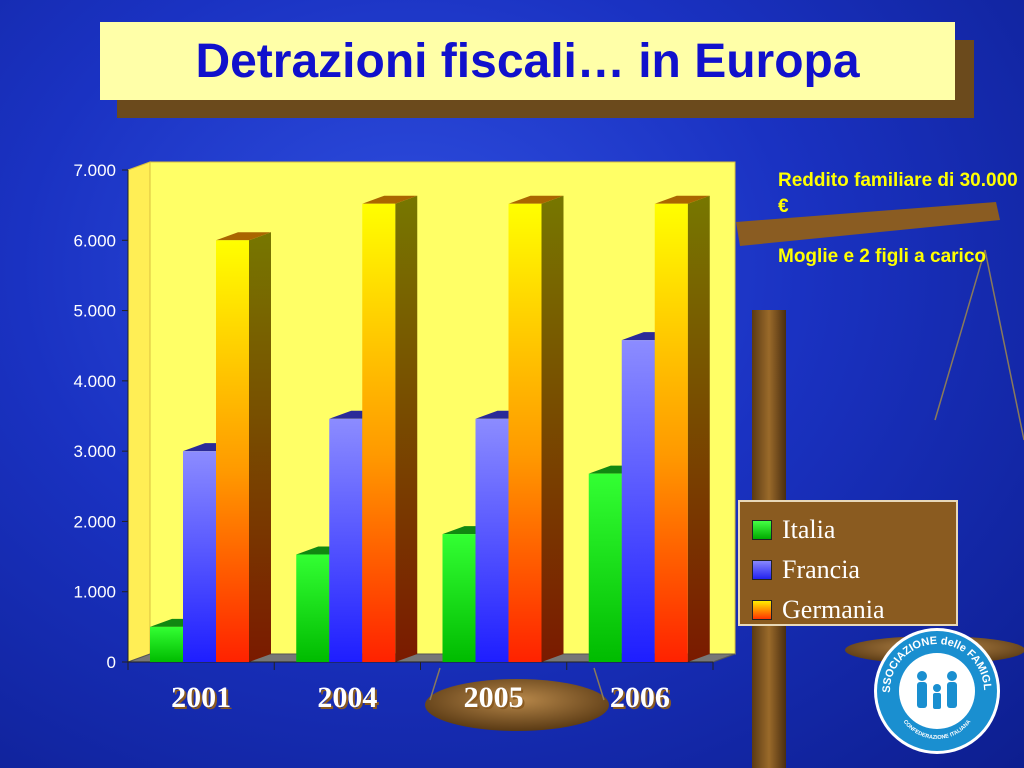  I want to click on family-figures-icon, so click(937, 690).